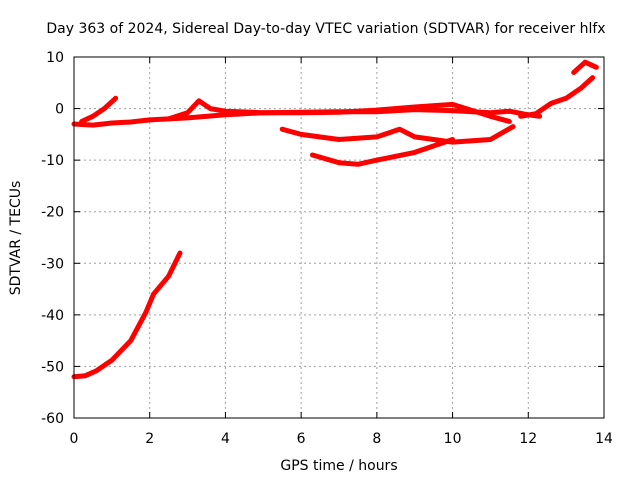 The width and height of the screenshot is (640, 480). What do you see at coordinates (55, 58) in the screenshot?
I see `y-tick-label: 10` at bounding box center [55, 58].